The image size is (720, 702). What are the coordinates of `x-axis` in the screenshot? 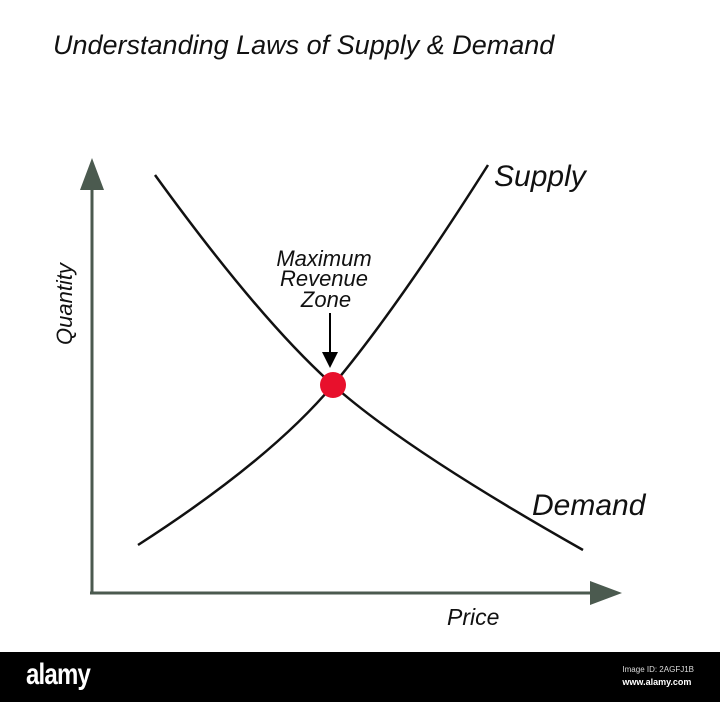 It's located at (356, 593).